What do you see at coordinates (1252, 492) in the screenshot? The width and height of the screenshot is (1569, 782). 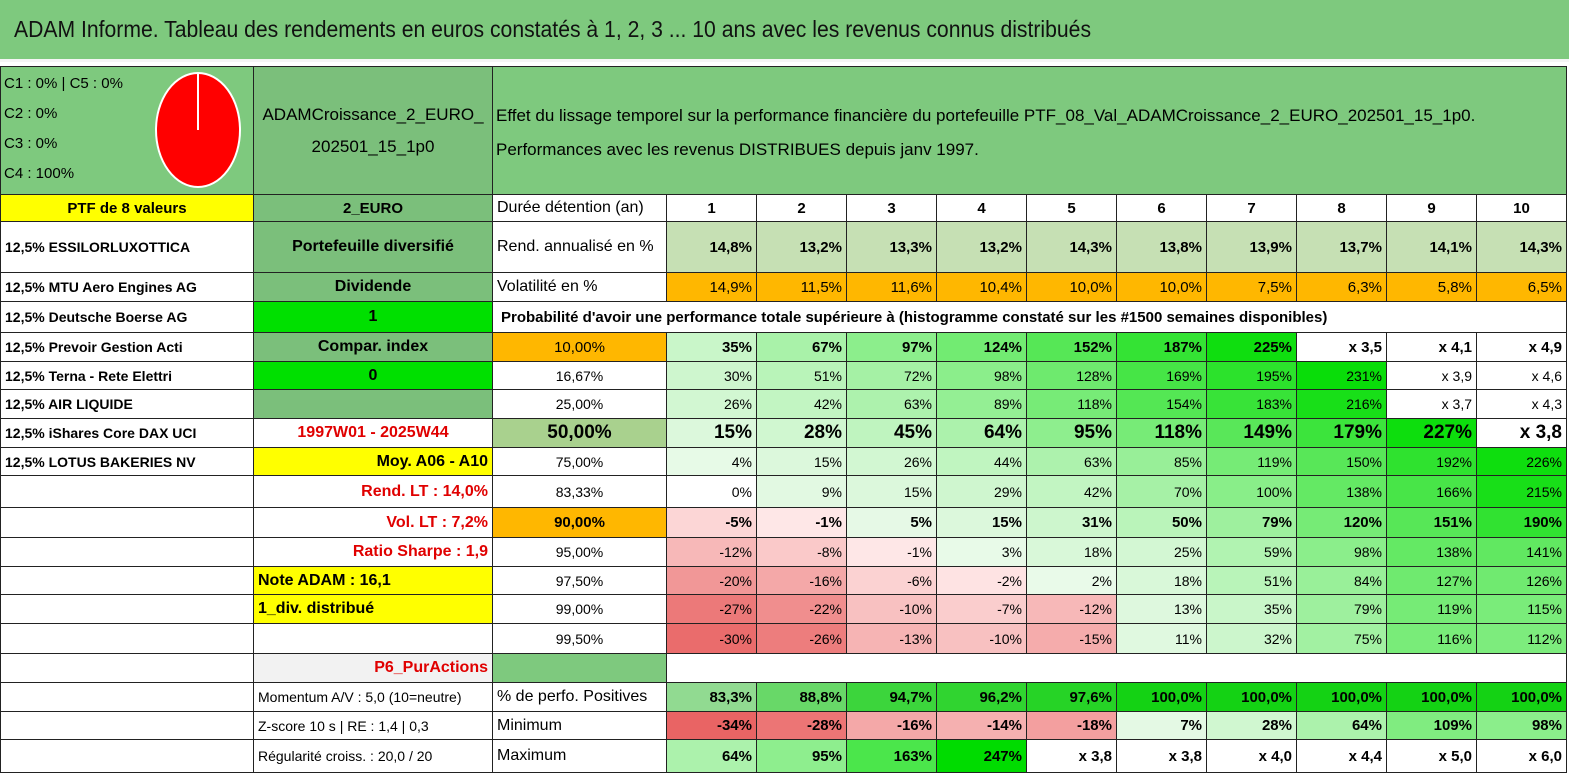 I see `probability-cell: 100%` at bounding box center [1252, 492].